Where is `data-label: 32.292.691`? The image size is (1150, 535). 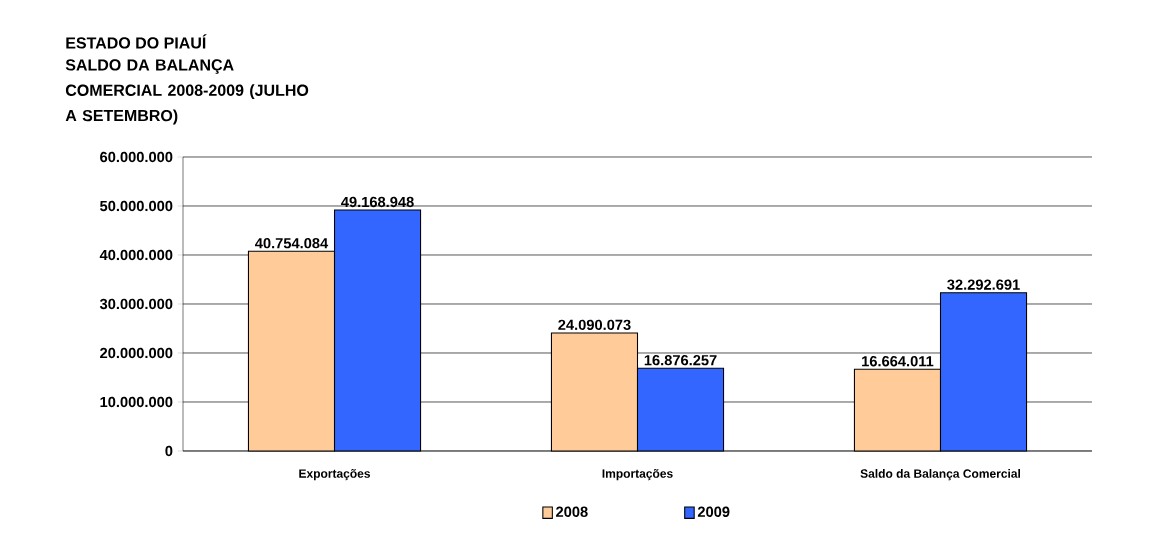
data-label: 32.292.691 is located at coordinates (983, 284).